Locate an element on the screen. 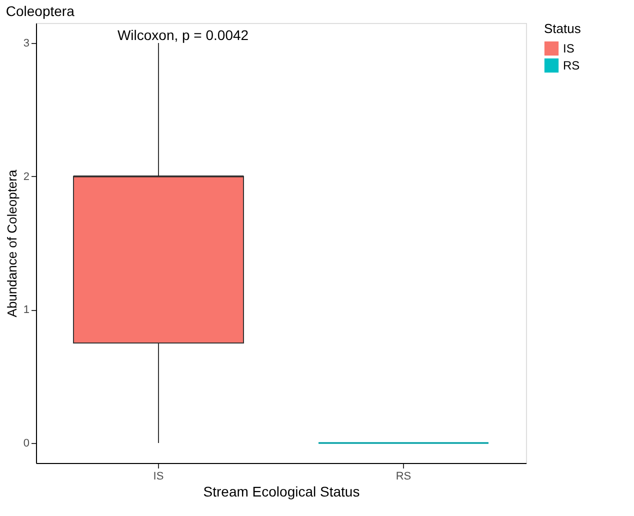 The height and width of the screenshot is (516, 634). x-axis-title: Stream Ecological Status is located at coordinates (281, 492).